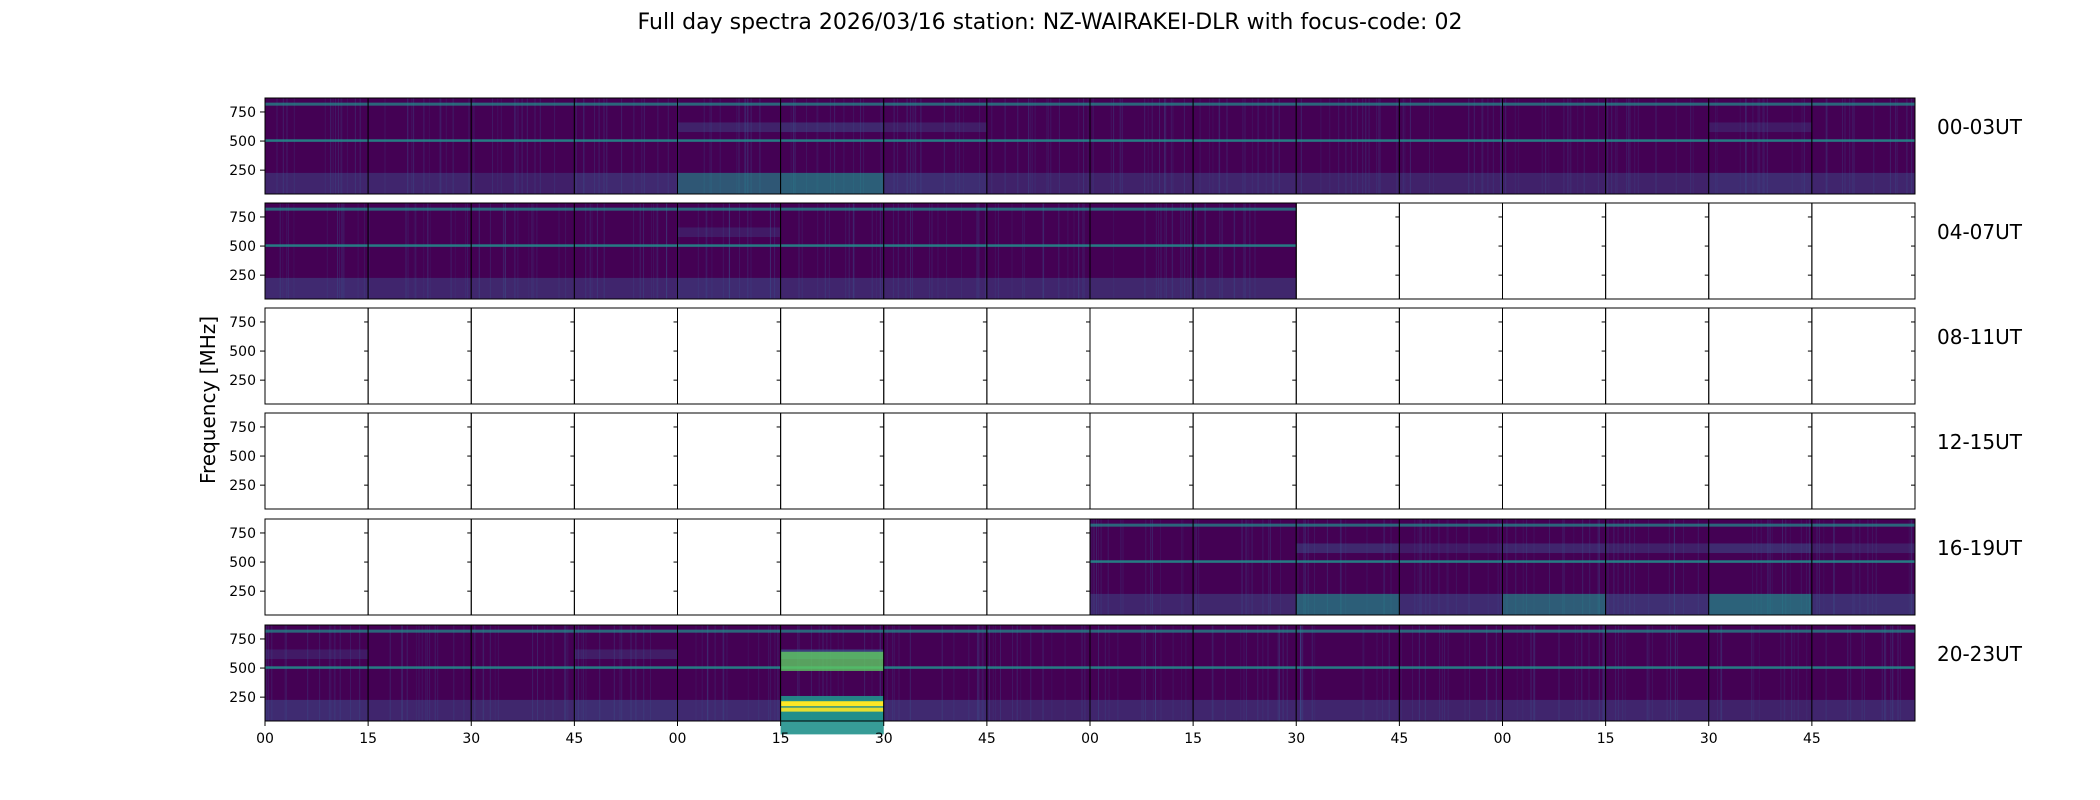 Image resolution: width=2100 pixels, height=800 pixels. Describe the element at coordinates (1980, 337) in the screenshot. I see `row-time-label: 08-11UT` at that location.